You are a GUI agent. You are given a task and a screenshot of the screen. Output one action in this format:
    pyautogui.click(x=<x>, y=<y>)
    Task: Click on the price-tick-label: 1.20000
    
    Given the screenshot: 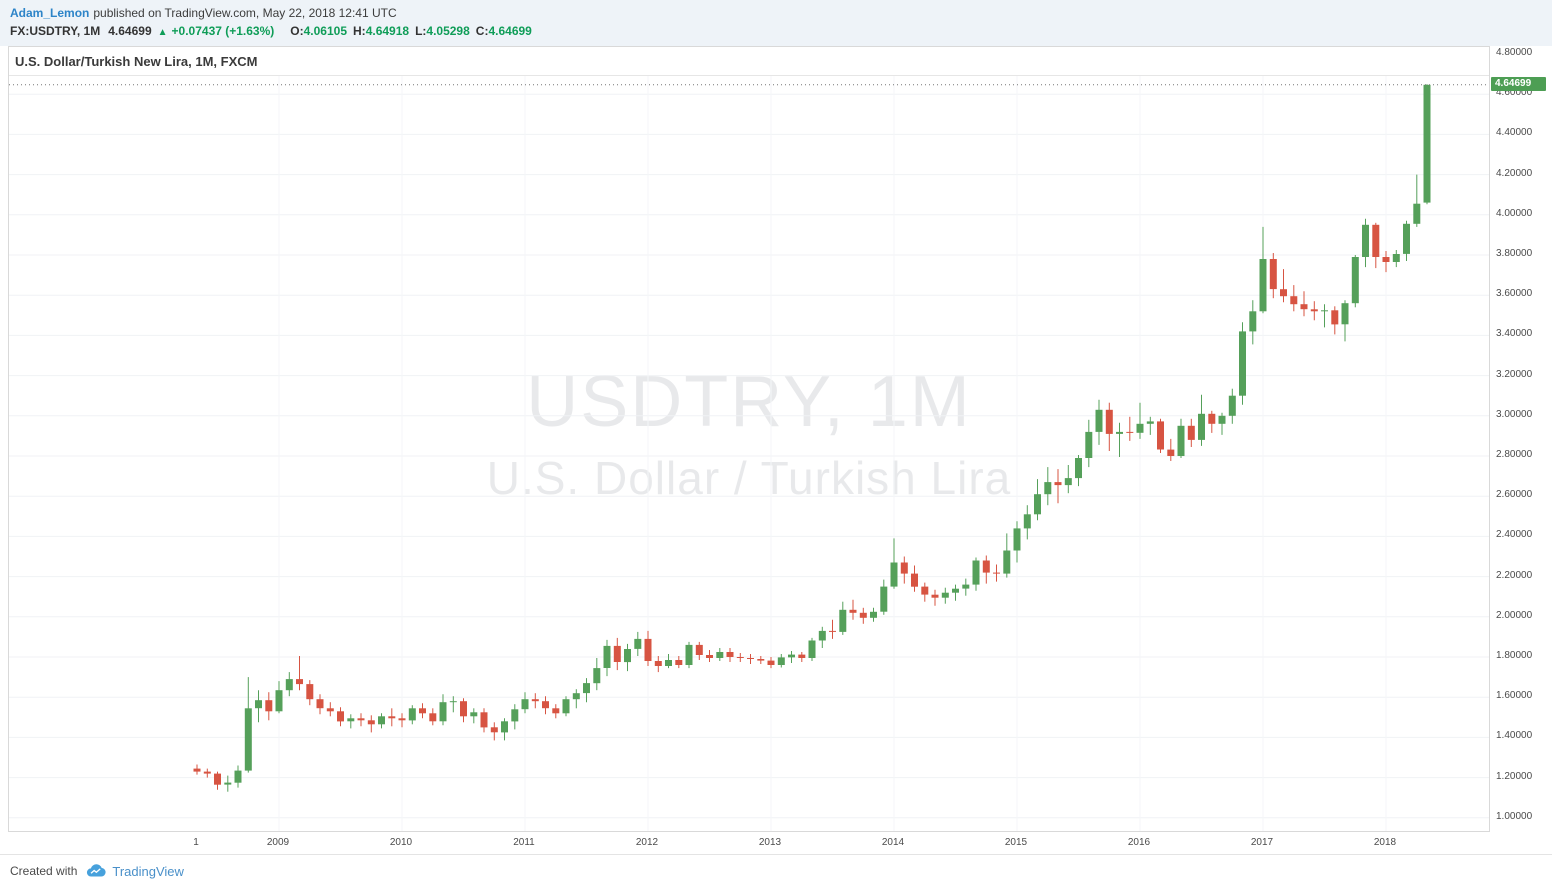 What is the action you would take?
    pyautogui.click(x=1514, y=776)
    